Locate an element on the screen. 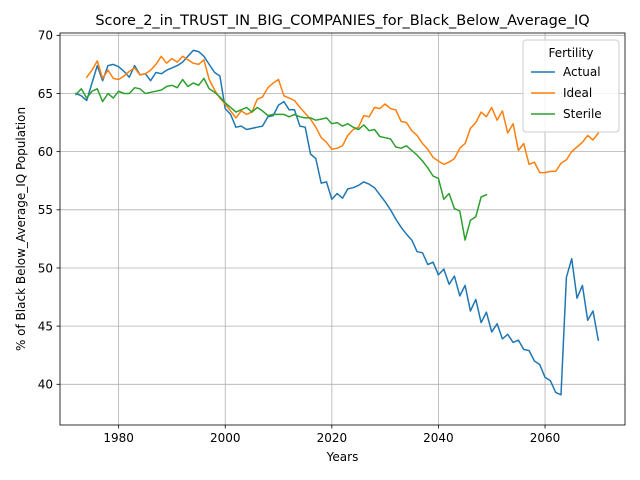 This screenshot has height=480, width=640. legend-label-ideal: Ideal is located at coordinates (577, 93).